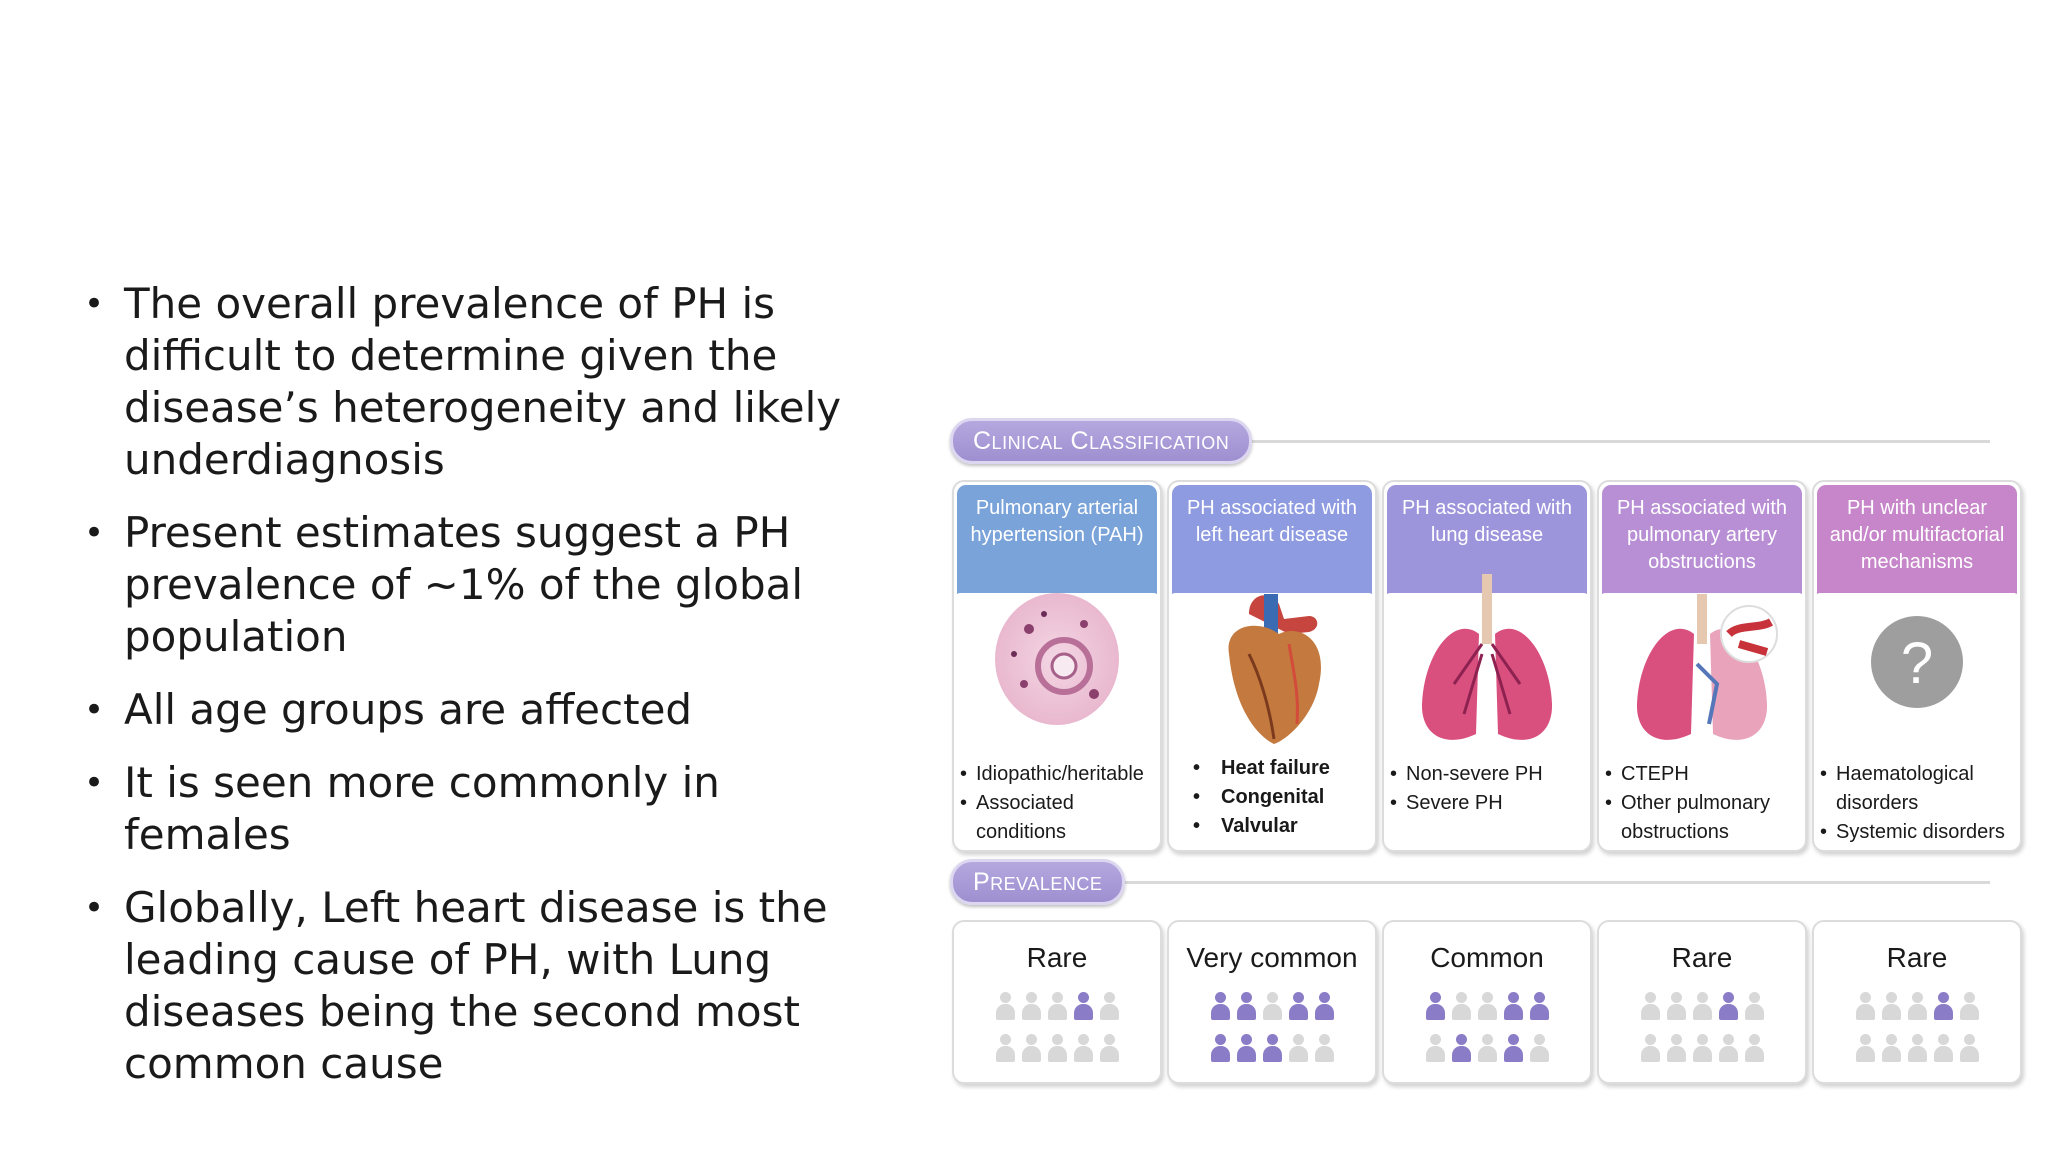 This screenshot has width=2048, height=1152. What do you see at coordinates (1282, 797) in the screenshot?
I see `card-item: • Congenital` at bounding box center [1282, 797].